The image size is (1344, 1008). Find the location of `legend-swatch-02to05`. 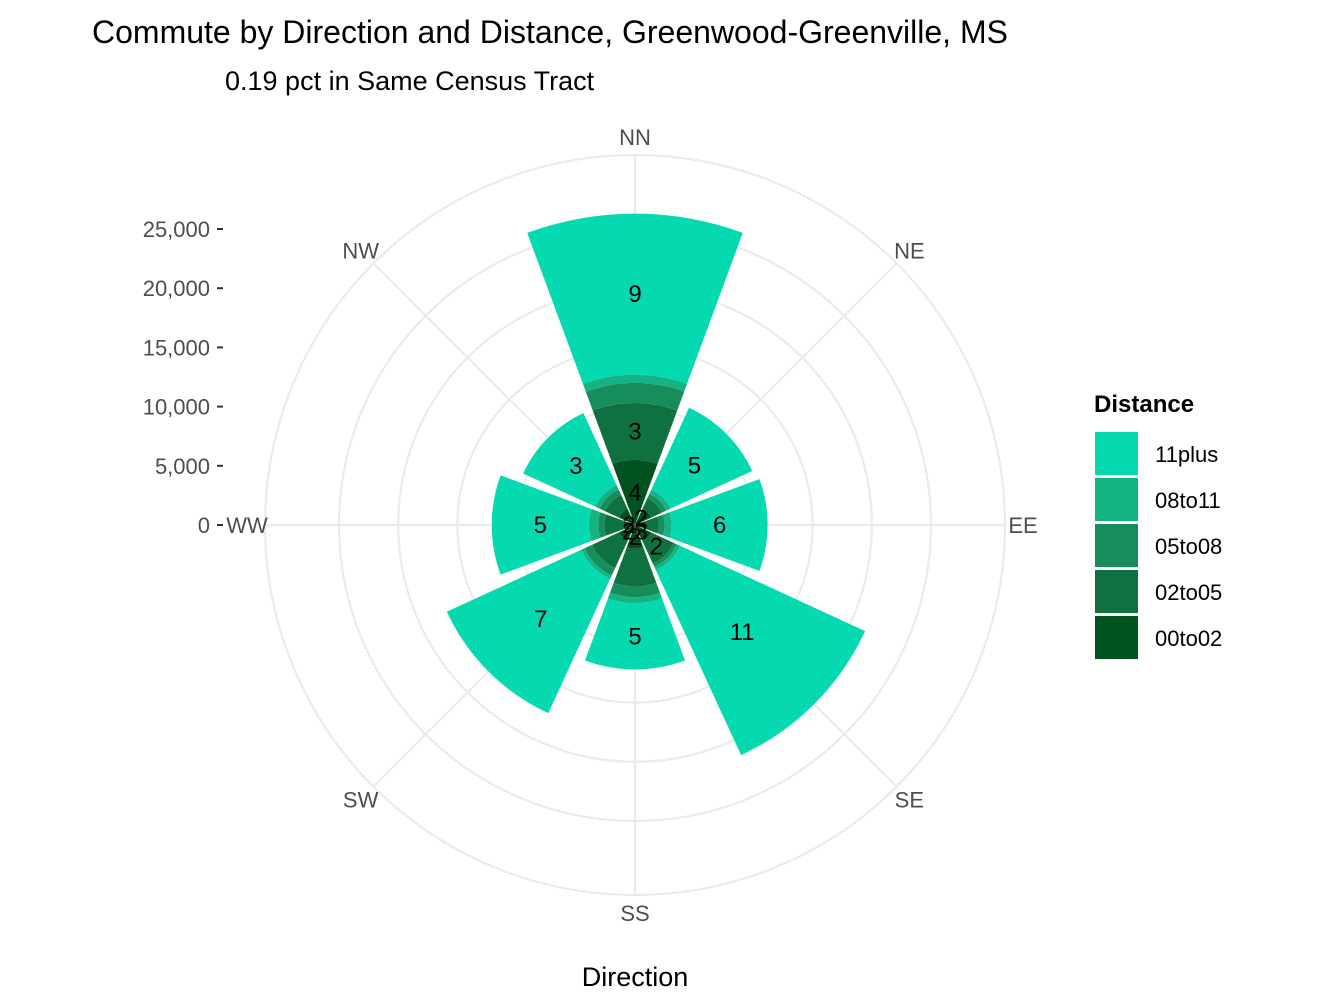

legend-swatch-02to05 is located at coordinates (1116, 591).